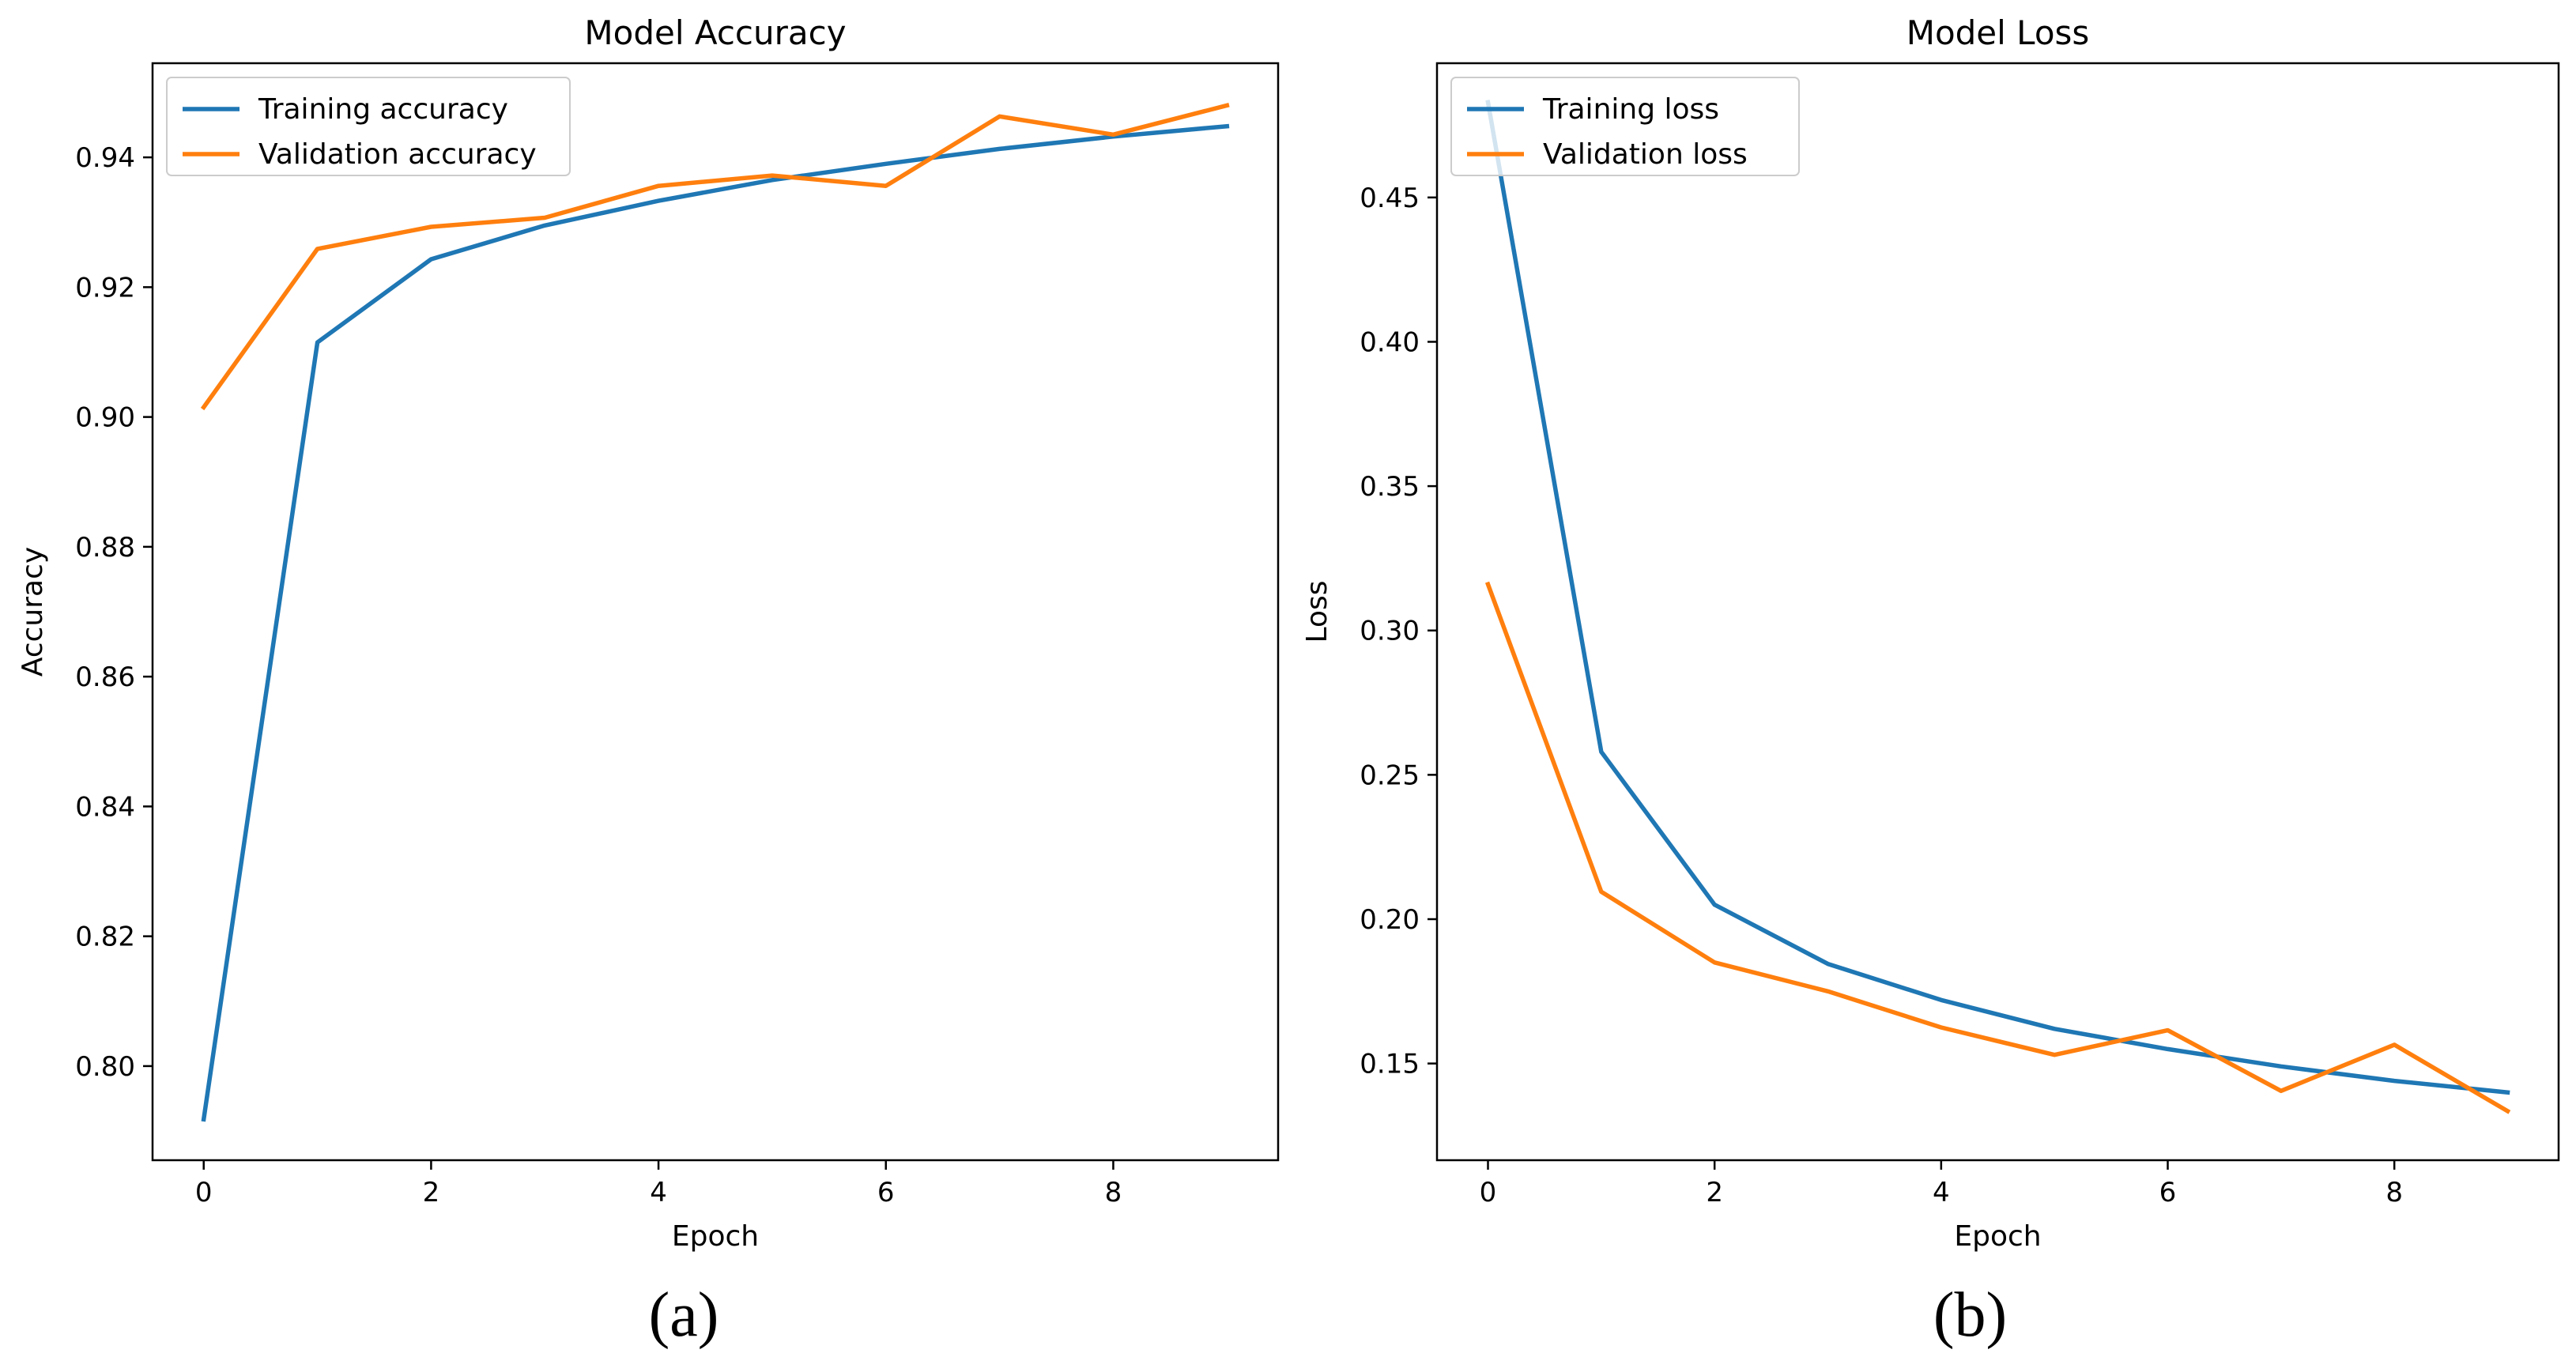 The height and width of the screenshot is (1357, 2576). Describe the element at coordinates (105, 418) in the screenshot. I see `y-tick-label: 0.90` at that location.